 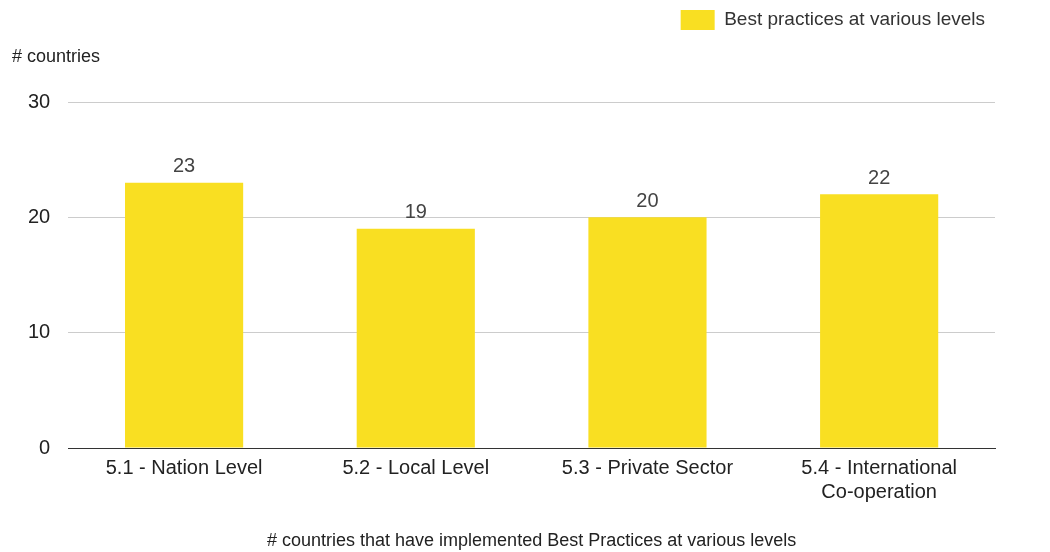 What do you see at coordinates (184, 165) in the screenshot?
I see `data-label: 23` at bounding box center [184, 165].